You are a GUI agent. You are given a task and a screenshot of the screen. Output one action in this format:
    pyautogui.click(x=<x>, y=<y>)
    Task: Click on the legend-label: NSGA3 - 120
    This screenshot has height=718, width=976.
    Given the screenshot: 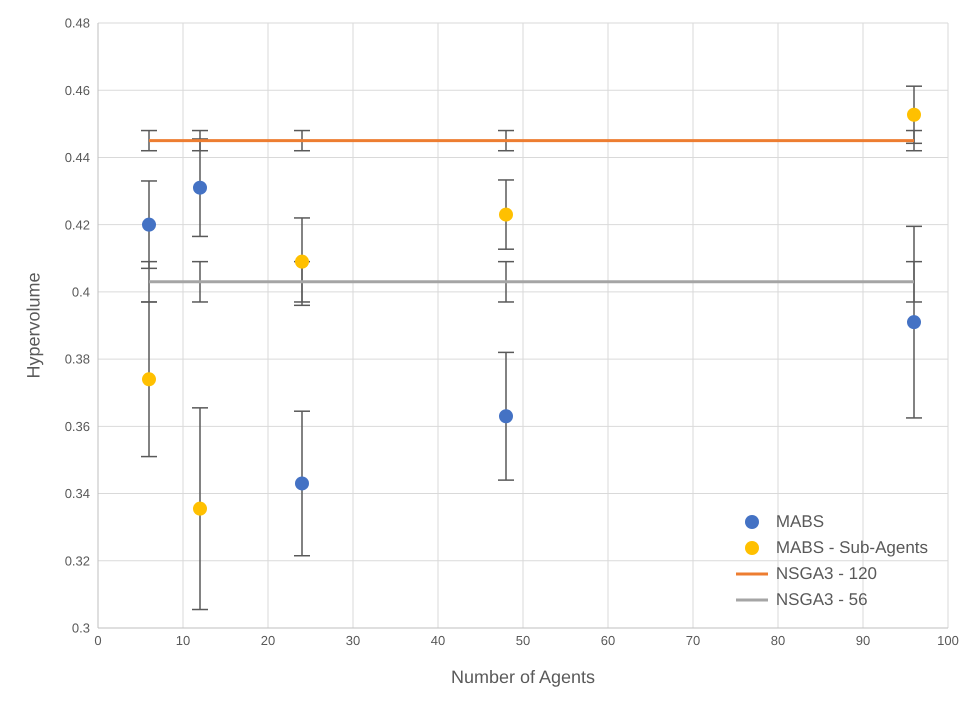 What is the action you would take?
    pyautogui.click(x=826, y=574)
    